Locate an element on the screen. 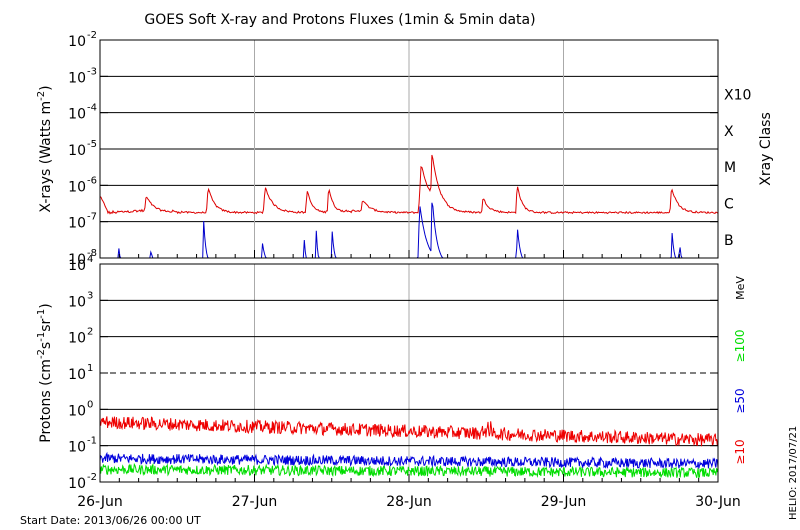 The width and height of the screenshot is (800, 530). proton-y-tick-exponent: -1 is located at coordinates (92, 441).